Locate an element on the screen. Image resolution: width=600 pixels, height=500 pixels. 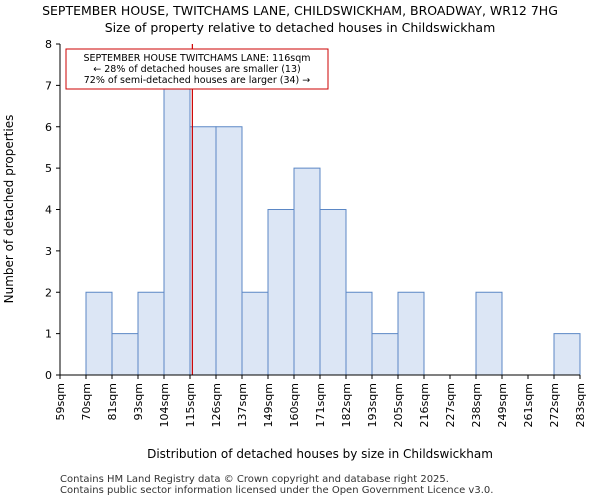
bar-182sqm is located at coordinates (359, 333).